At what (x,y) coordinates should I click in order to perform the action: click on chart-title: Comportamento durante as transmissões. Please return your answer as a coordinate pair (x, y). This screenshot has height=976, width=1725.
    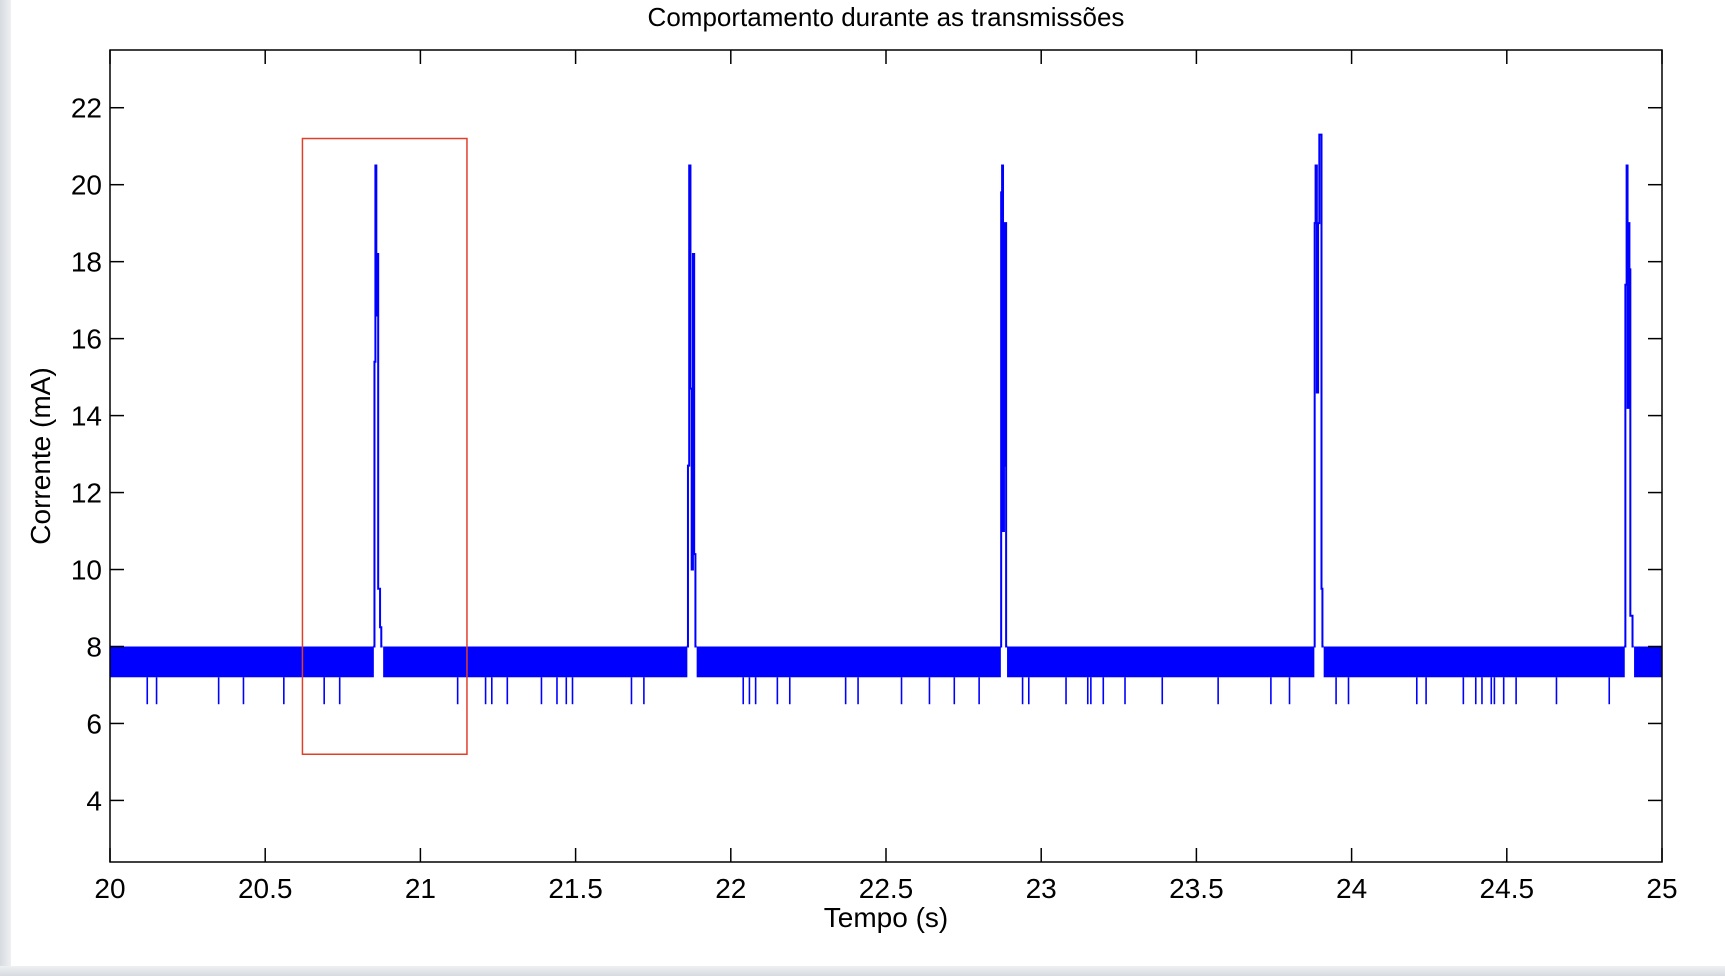
    Looking at the image, I should click on (886, 17).